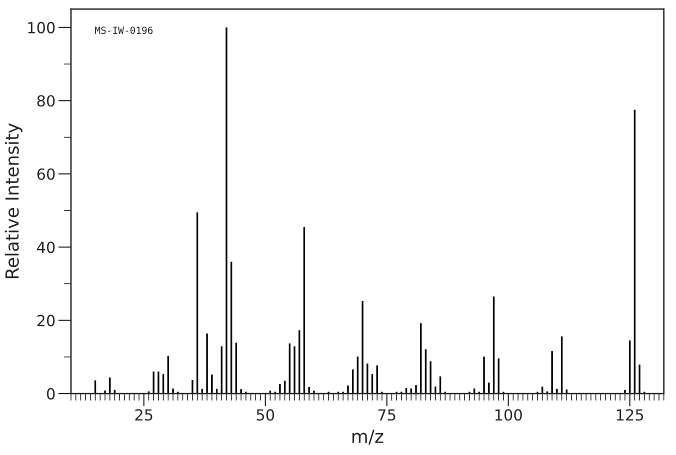  What do you see at coordinates (265, 415) in the screenshot?
I see `x-tick-label: 50` at bounding box center [265, 415].